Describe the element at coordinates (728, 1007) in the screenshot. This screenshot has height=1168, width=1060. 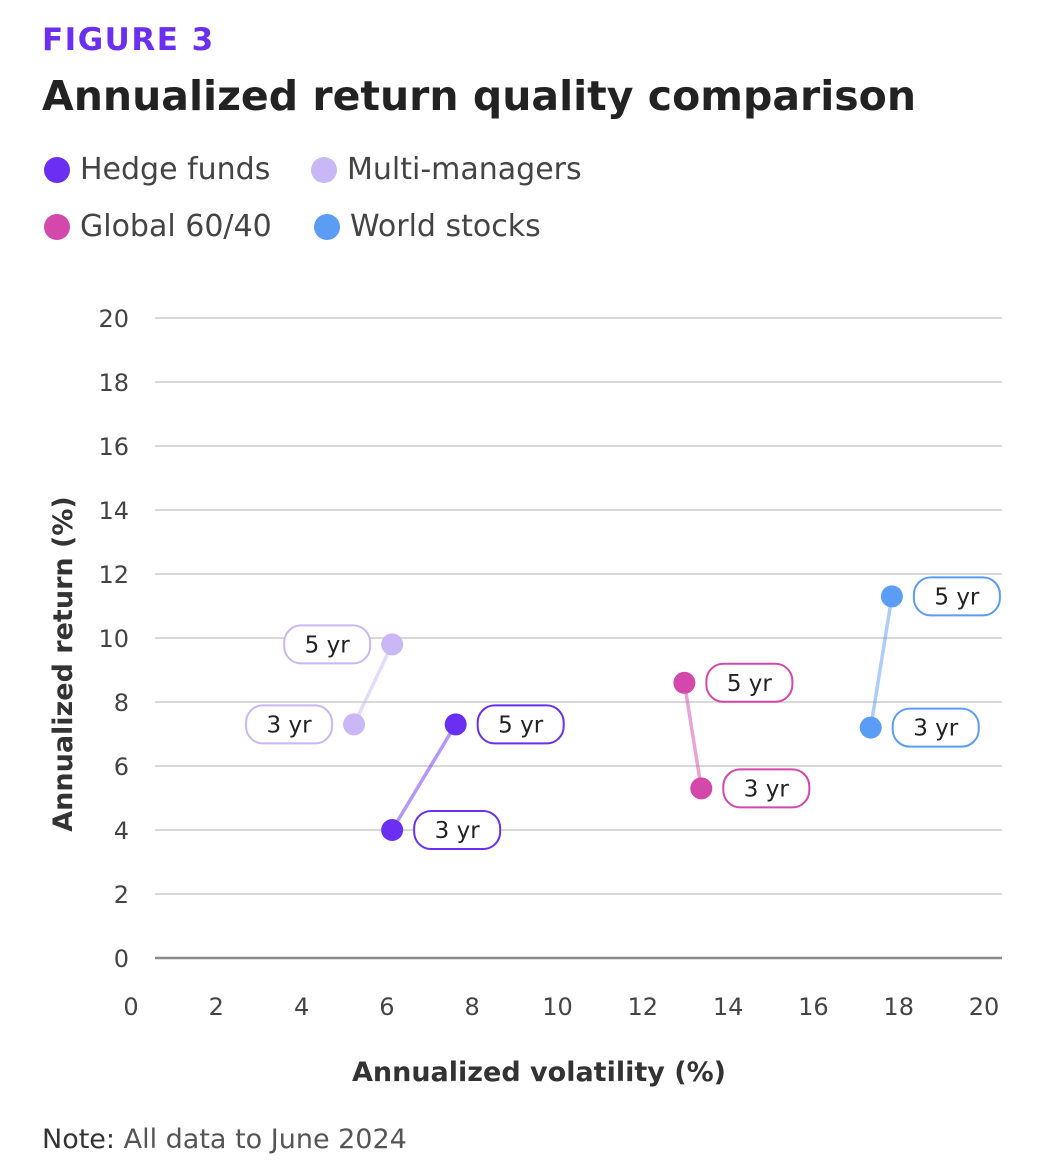
I see `x-tick-label: 14` at that location.